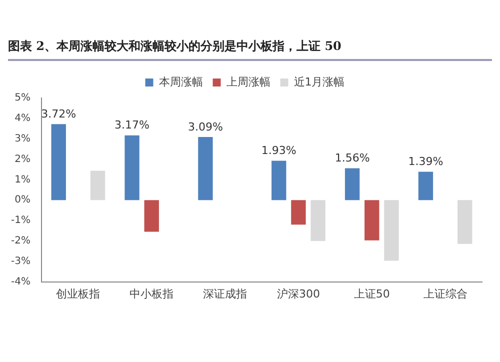 The height and width of the screenshot is (362, 500). I want to click on legend-label: 本周涨幅, so click(180, 81).